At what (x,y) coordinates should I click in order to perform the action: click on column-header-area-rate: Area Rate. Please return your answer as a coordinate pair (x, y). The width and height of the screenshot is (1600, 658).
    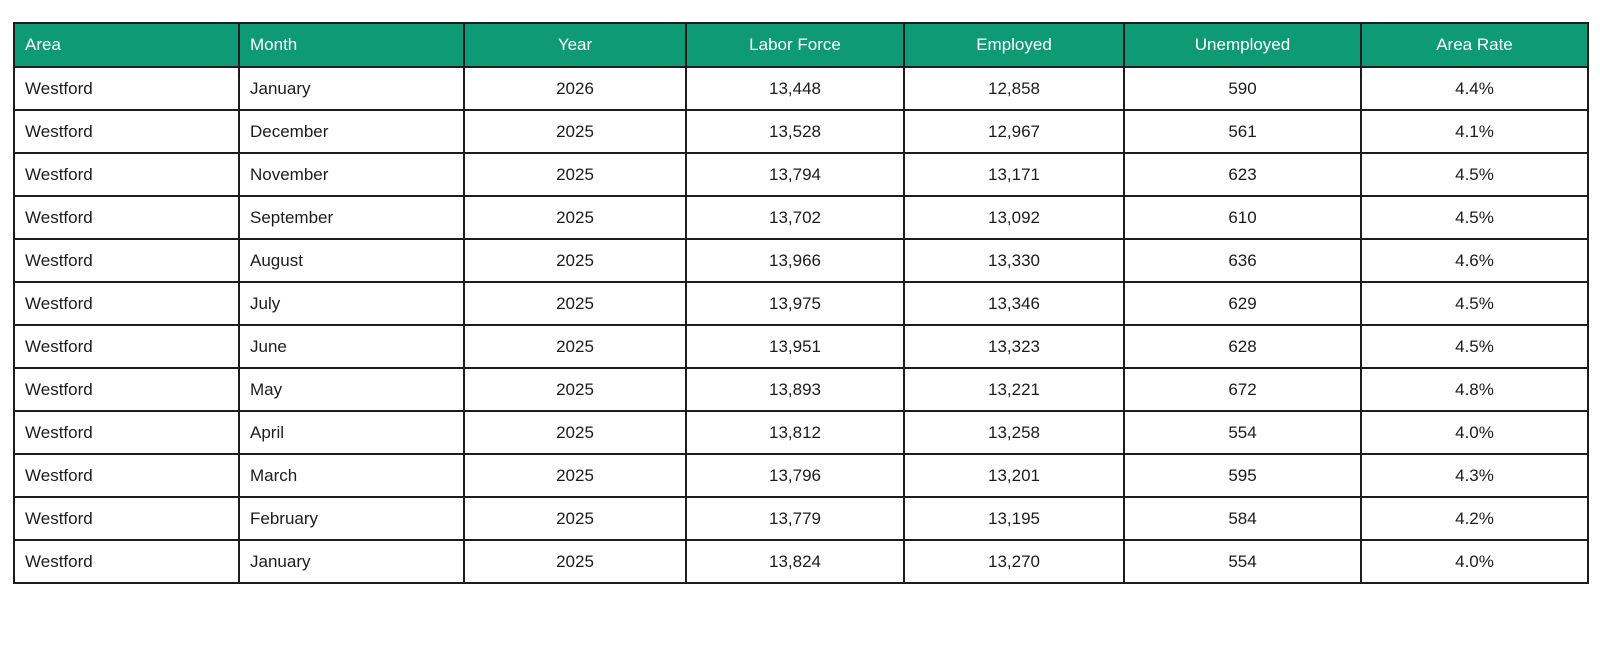
    Looking at the image, I should click on (1474, 45).